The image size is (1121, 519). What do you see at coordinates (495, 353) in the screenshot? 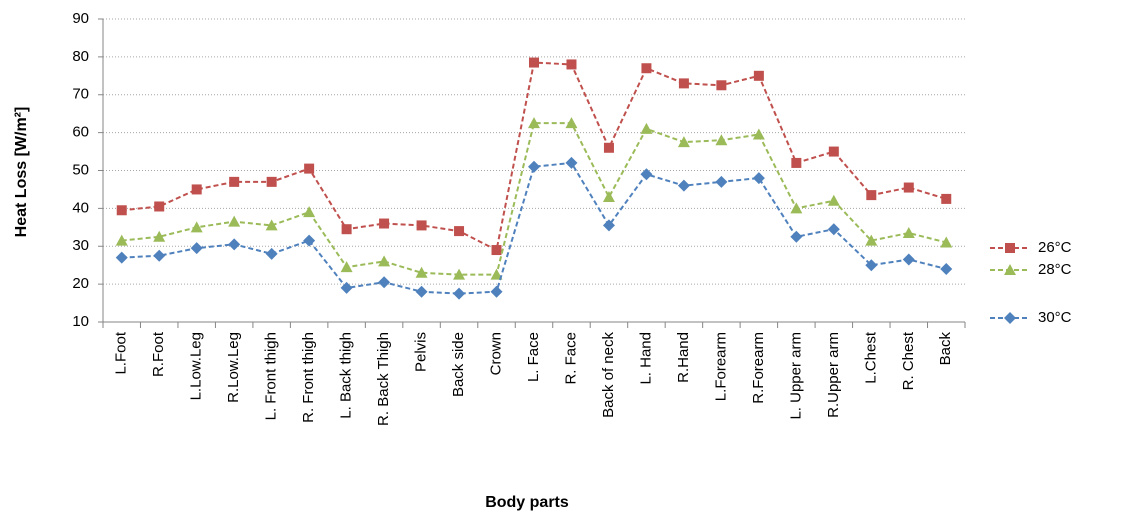
I see `x-tick-label: Crown` at bounding box center [495, 353].